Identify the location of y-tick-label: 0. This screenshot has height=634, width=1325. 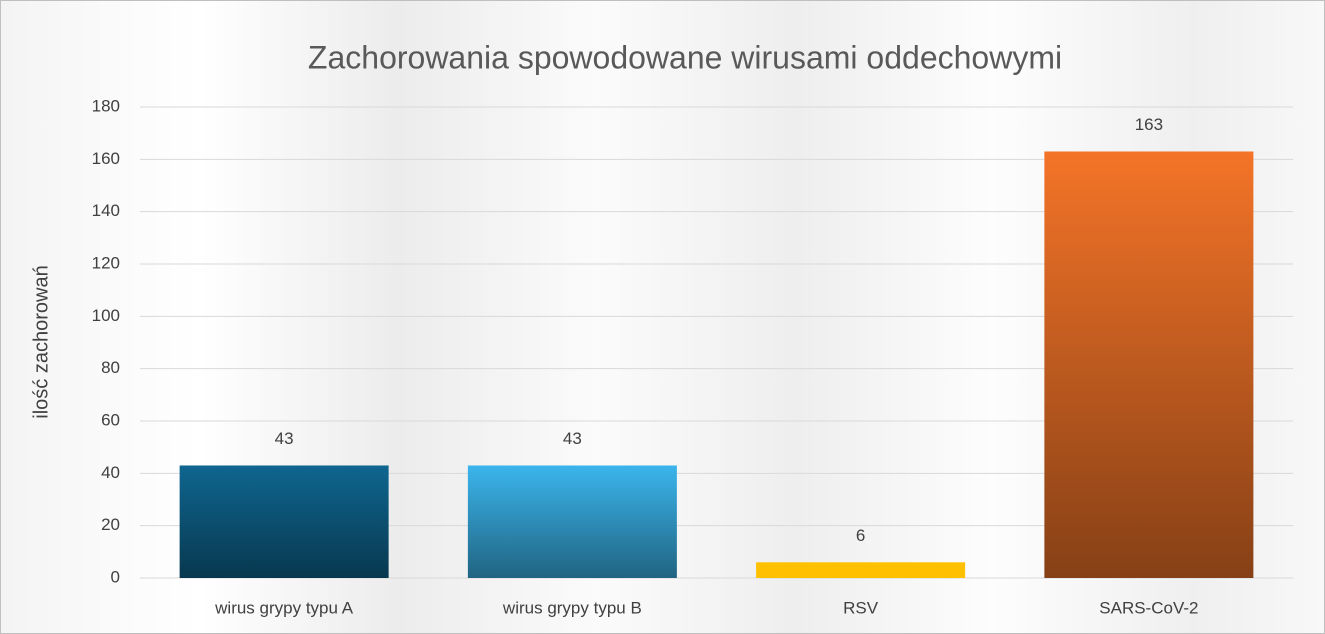
(115, 576).